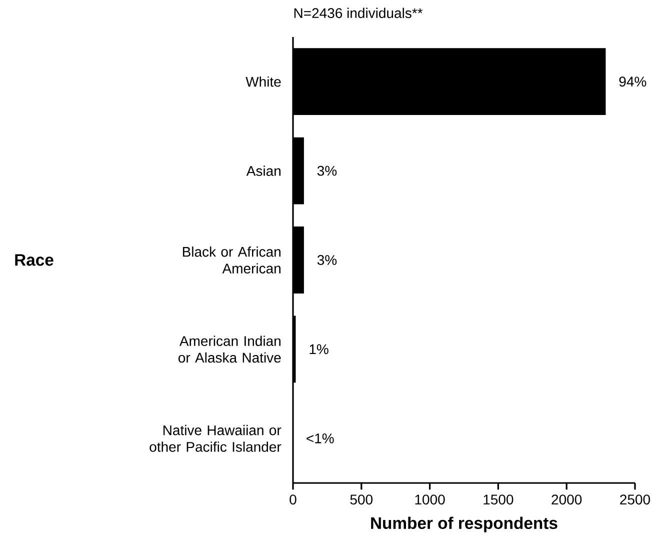 This screenshot has height=550, width=672. What do you see at coordinates (430, 499) in the screenshot?
I see `x-tick-label: 1000` at bounding box center [430, 499].